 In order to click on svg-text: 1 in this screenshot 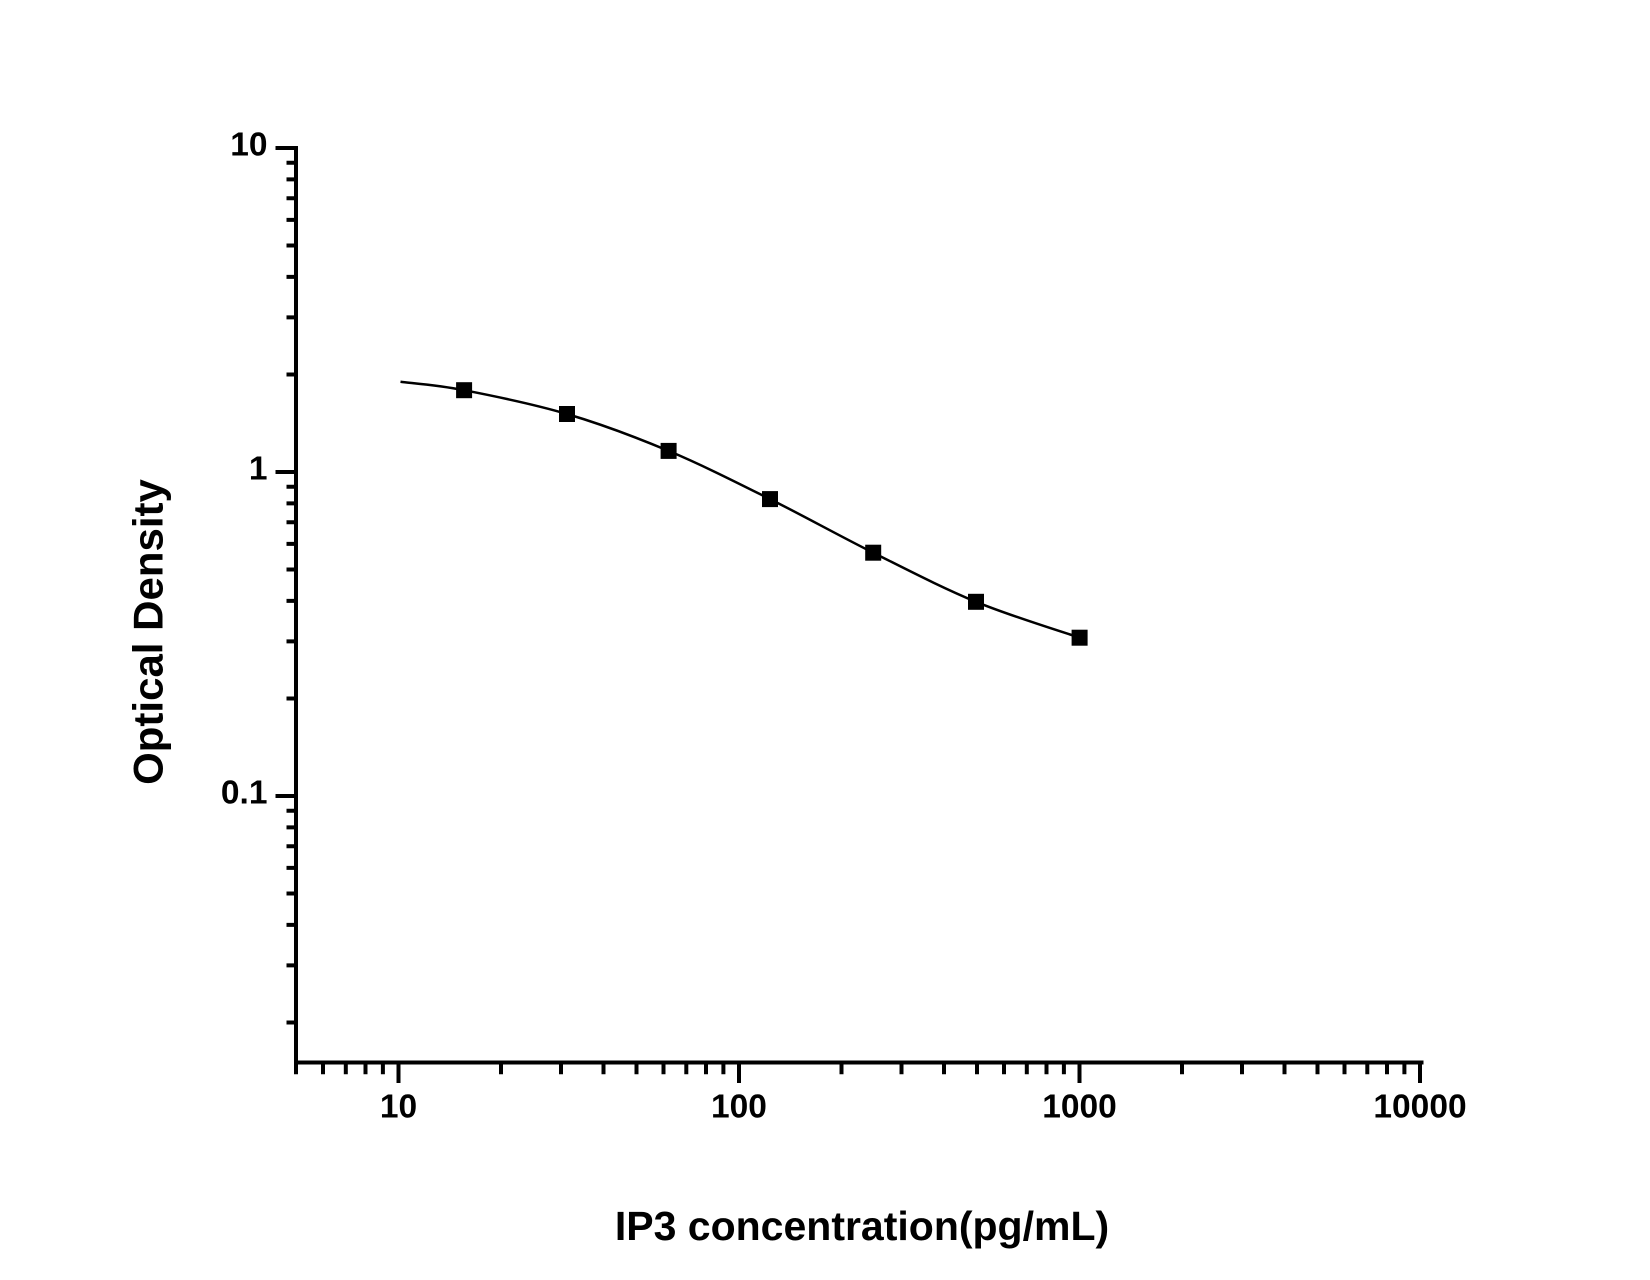, I will do `click(258, 469)`.